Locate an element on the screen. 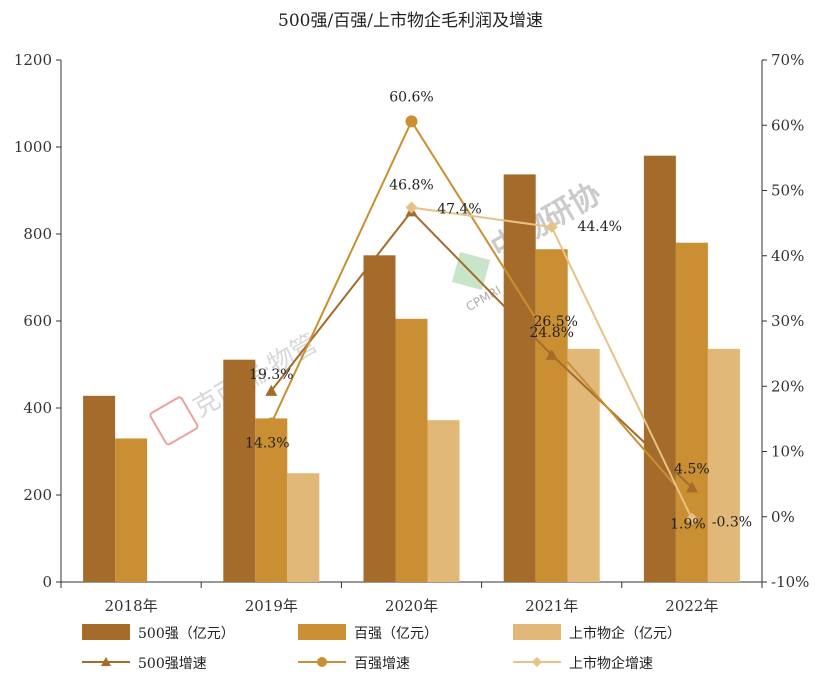 This screenshot has width=821, height=681. data-label-2-2021年: 26.5% is located at coordinates (555, 322).